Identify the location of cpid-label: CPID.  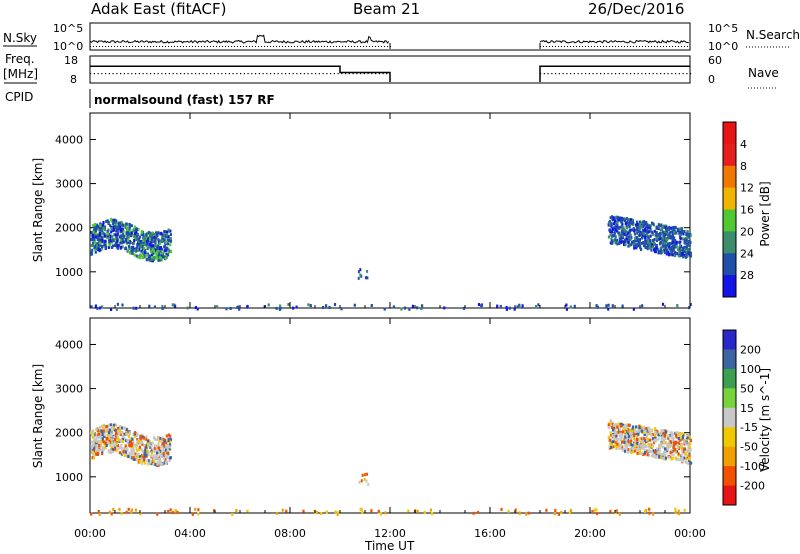
(19, 97).